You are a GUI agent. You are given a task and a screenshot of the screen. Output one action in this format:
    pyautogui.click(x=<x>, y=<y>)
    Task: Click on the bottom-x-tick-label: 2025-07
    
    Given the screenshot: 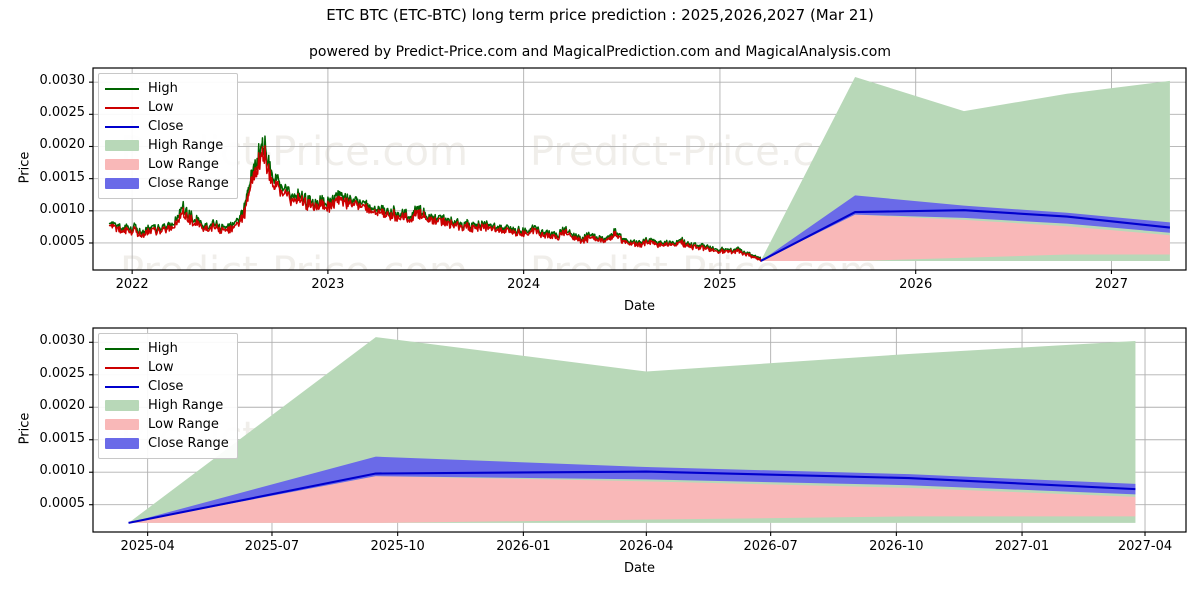 What is the action you would take?
    pyautogui.click(x=272, y=546)
    